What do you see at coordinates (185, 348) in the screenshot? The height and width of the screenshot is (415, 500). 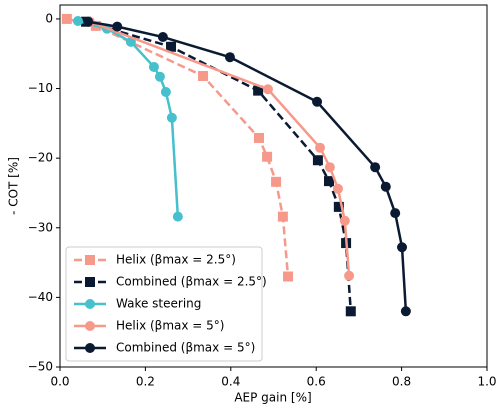 I see `legend-label: Combined (βmax = 5°)` at bounding box center [185, 348].